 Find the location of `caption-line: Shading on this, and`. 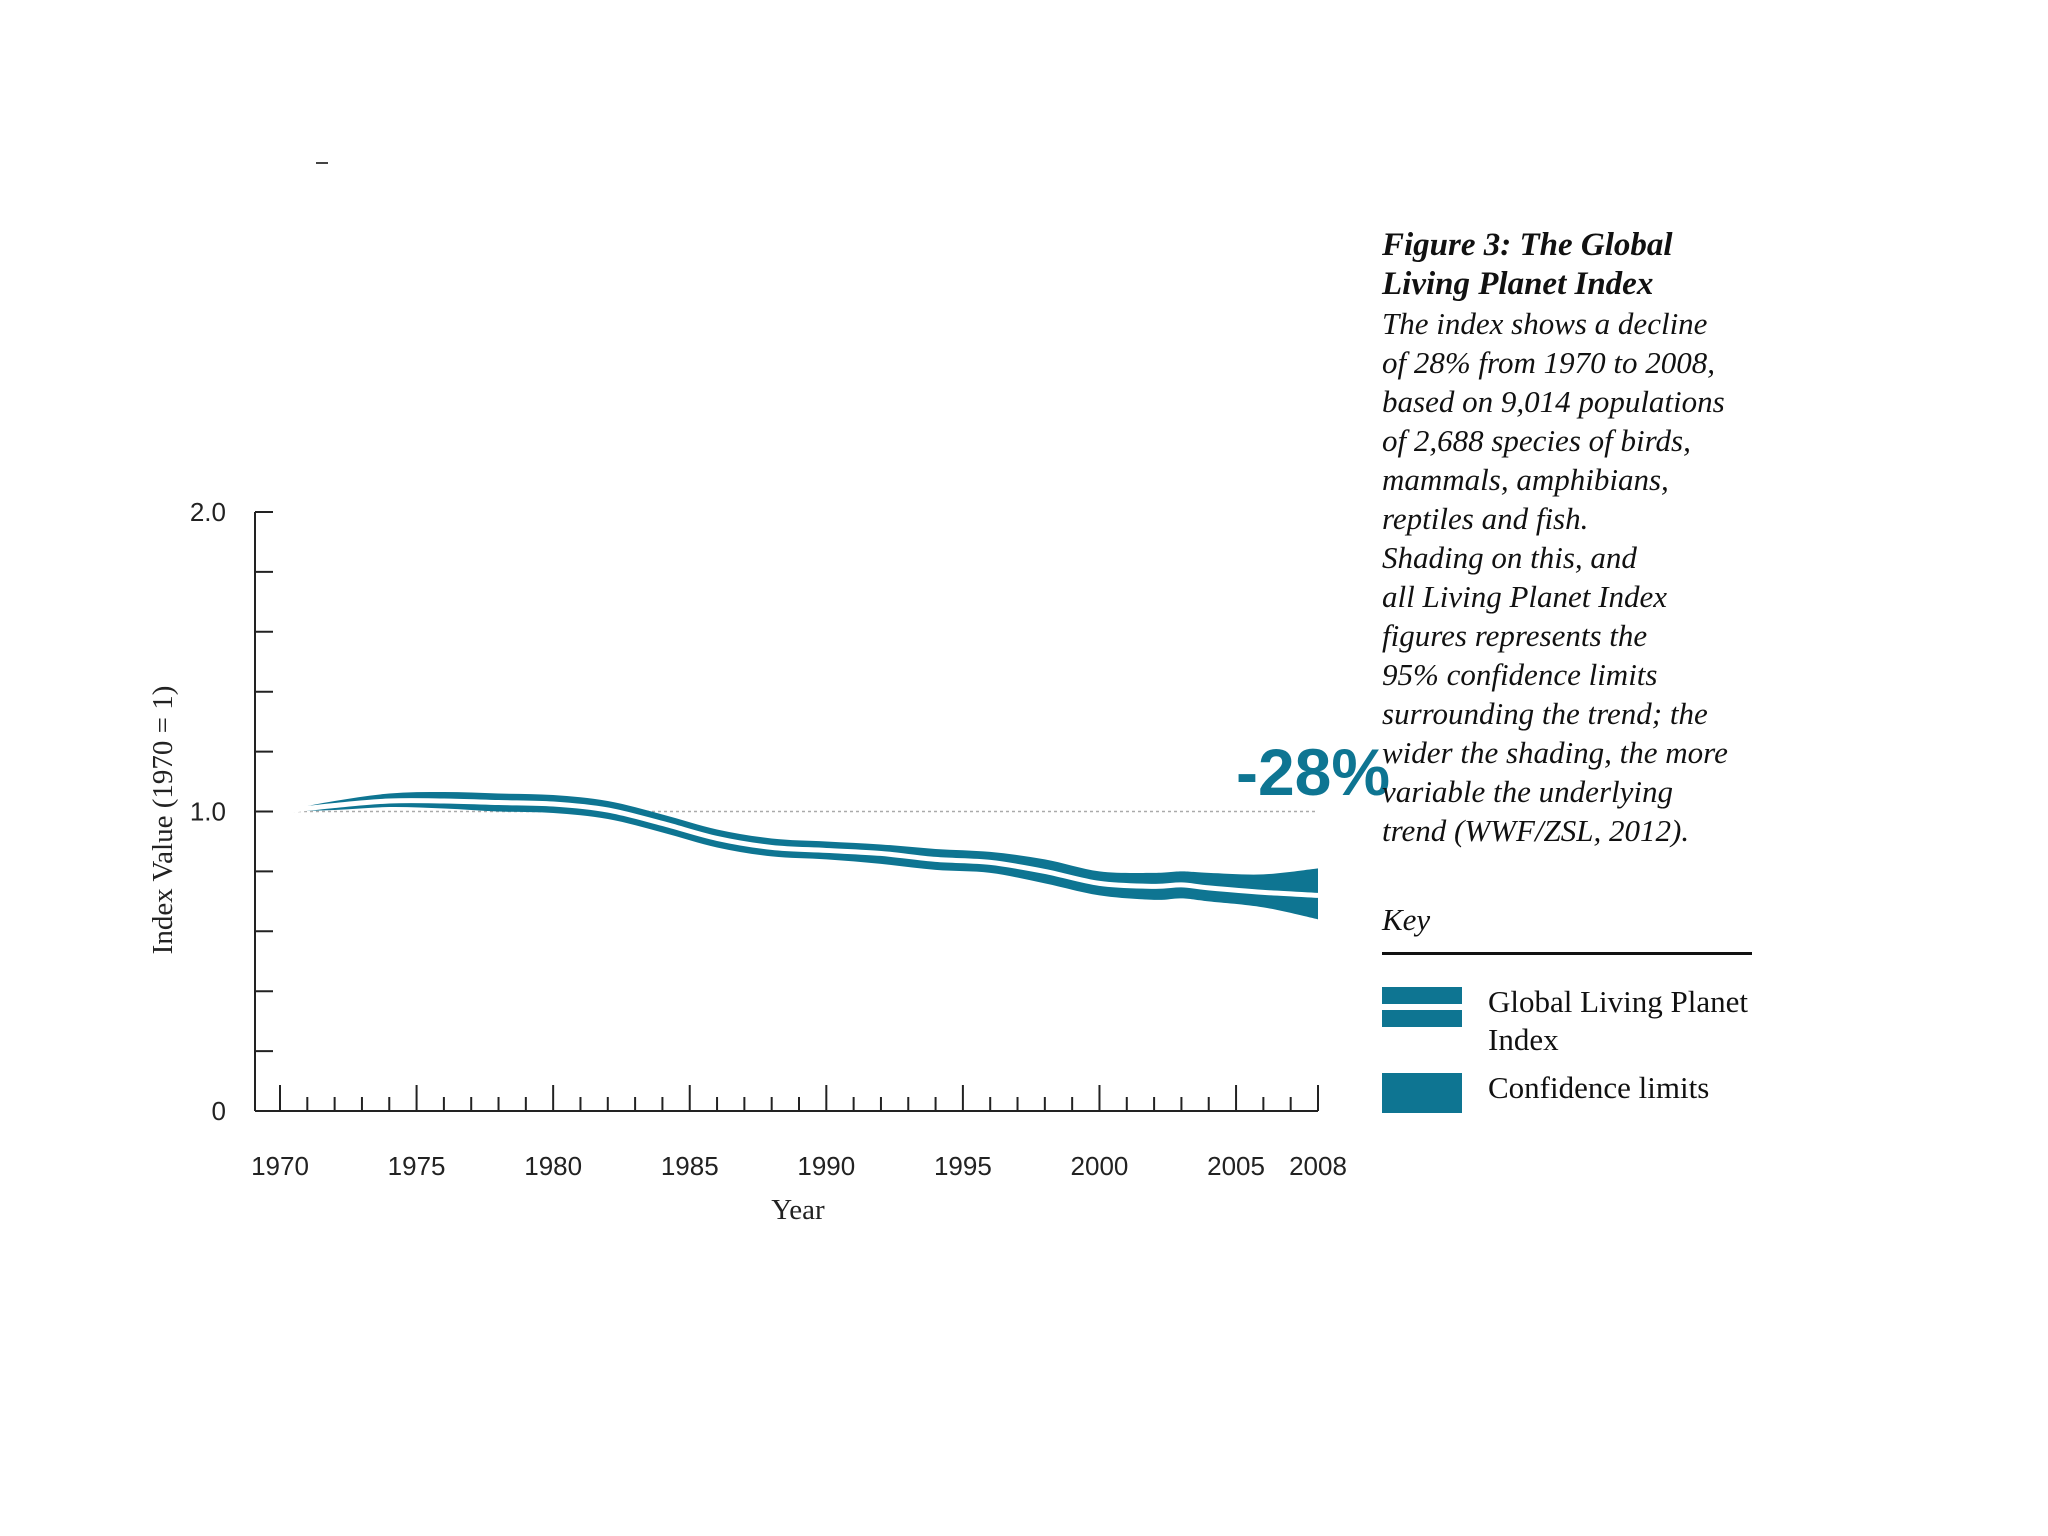

caption-line: Shading on this, and is located at coordinates (1509, 557).